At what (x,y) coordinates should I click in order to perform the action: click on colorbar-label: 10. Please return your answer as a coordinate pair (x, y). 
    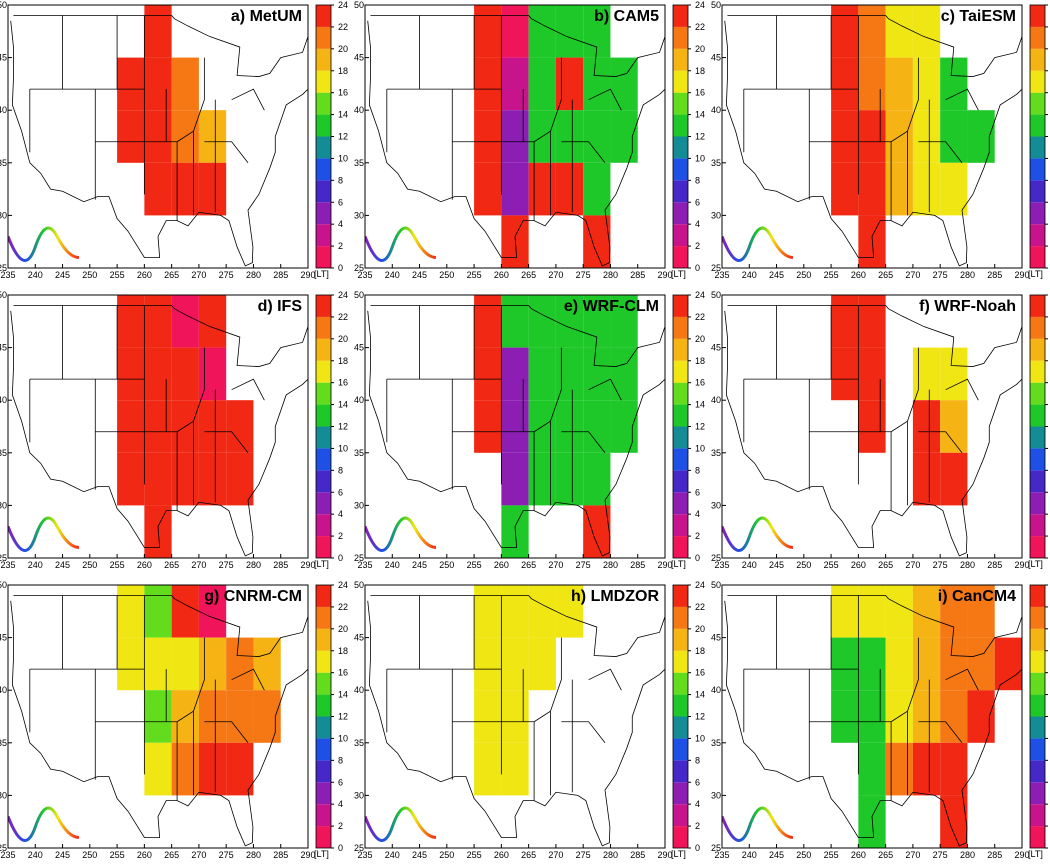
    Looking at the image, I should click on (343, 738).